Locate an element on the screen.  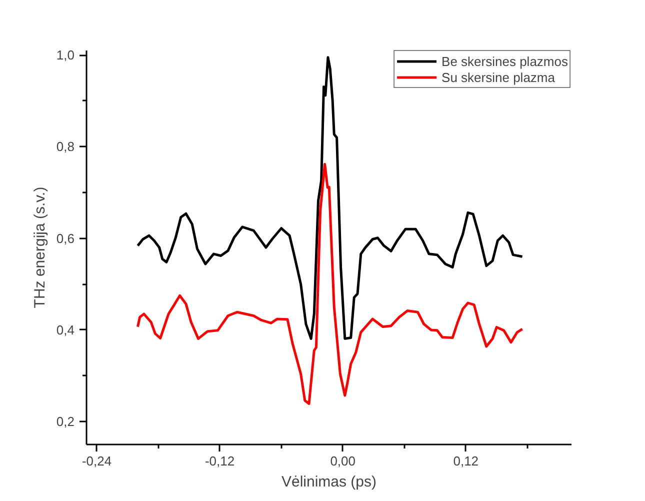
x-axis-title: Vėlinimas (ps) is located at coordinates (329, 482).